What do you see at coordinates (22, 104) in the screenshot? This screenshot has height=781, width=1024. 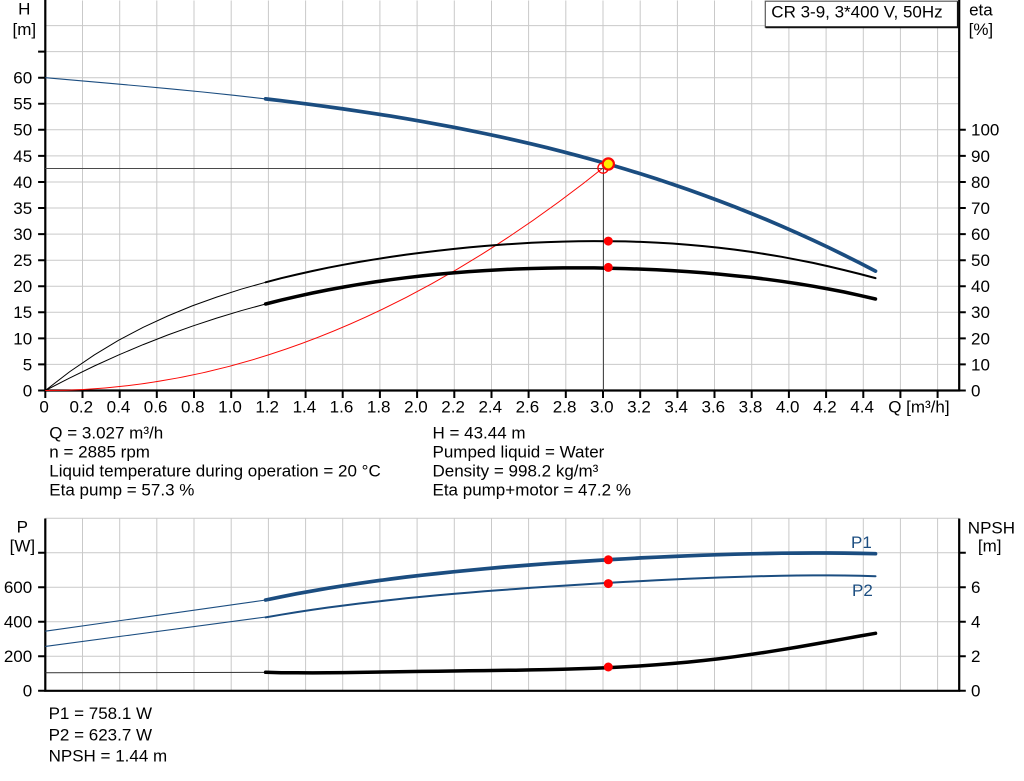 I see `svg-text: 55` at bounding box center [22, 104].